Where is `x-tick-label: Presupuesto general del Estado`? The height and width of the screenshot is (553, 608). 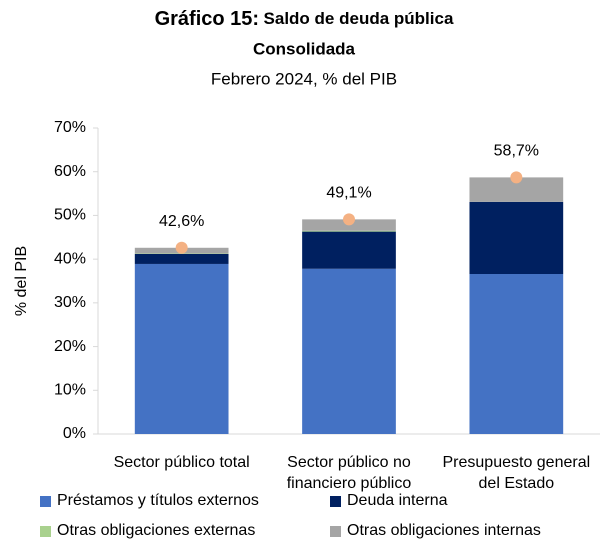 x-tick-label: Presupuesto general del Estado is located at coordinates (516, 473).